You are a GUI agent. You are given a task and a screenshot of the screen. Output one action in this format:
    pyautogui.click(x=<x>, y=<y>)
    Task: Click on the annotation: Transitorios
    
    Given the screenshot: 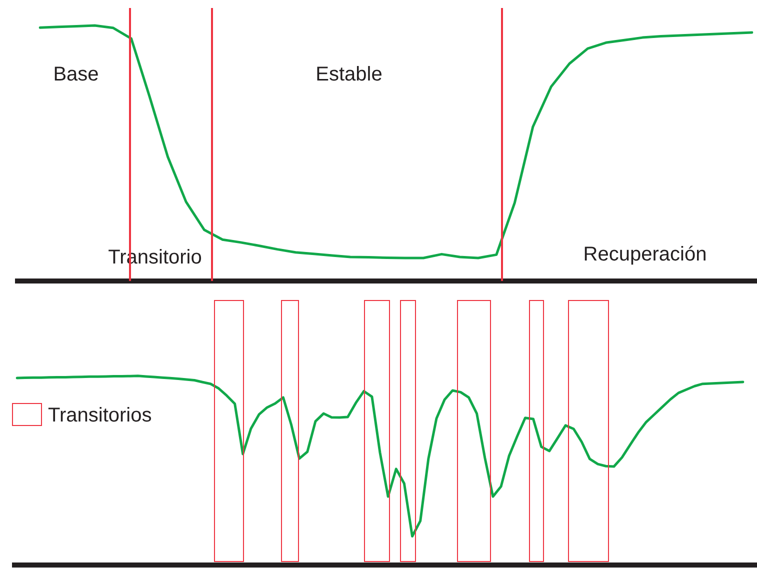 What is the action you would take?
    pyautogui.click(x=100, y=415)
    